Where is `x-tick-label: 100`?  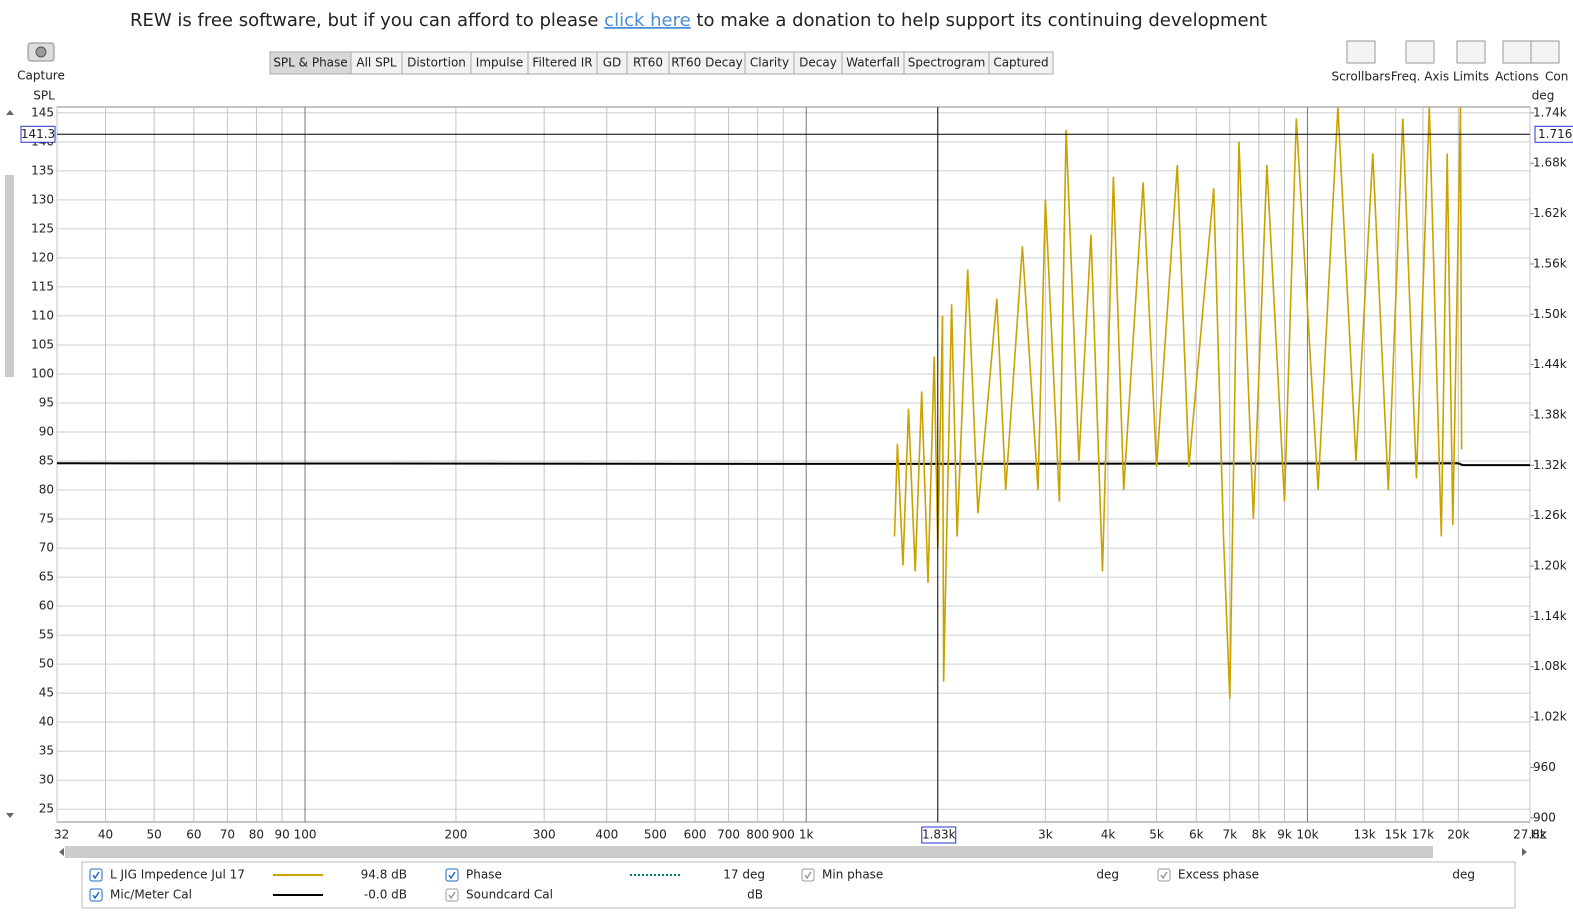 x-tick-label: 100 is located at coordinates (305, 835).